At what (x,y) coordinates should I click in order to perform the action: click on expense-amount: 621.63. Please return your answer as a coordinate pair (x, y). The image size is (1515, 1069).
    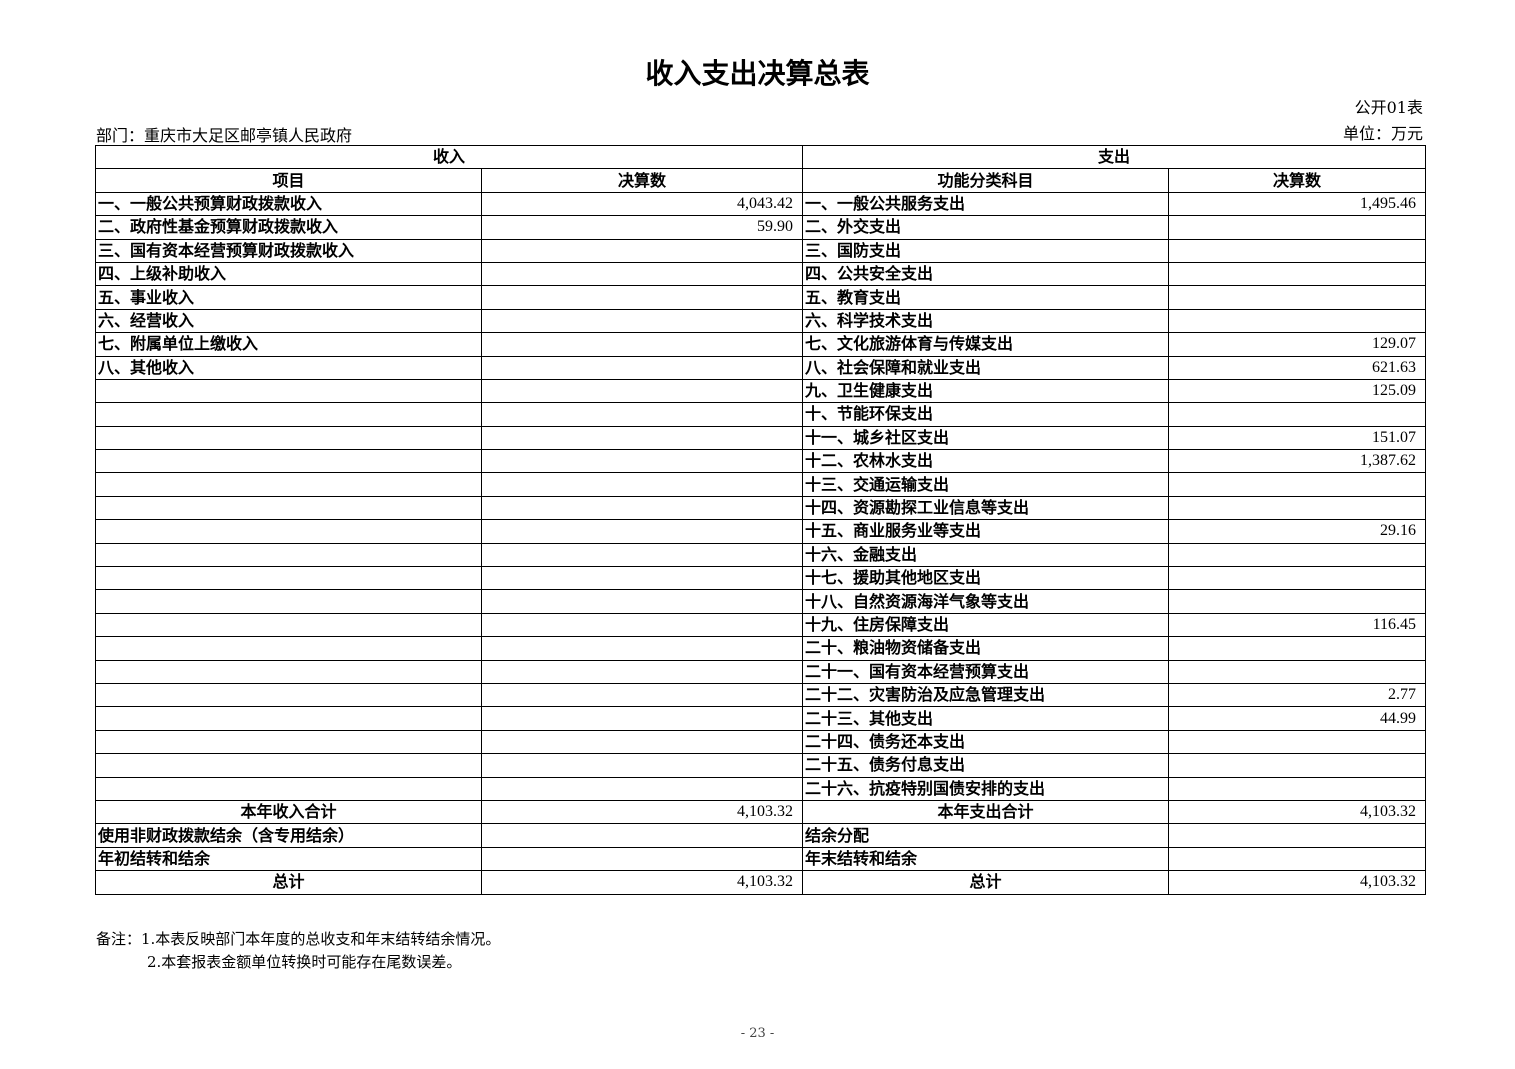
    Looking at the image, I should click on (1297, 367).